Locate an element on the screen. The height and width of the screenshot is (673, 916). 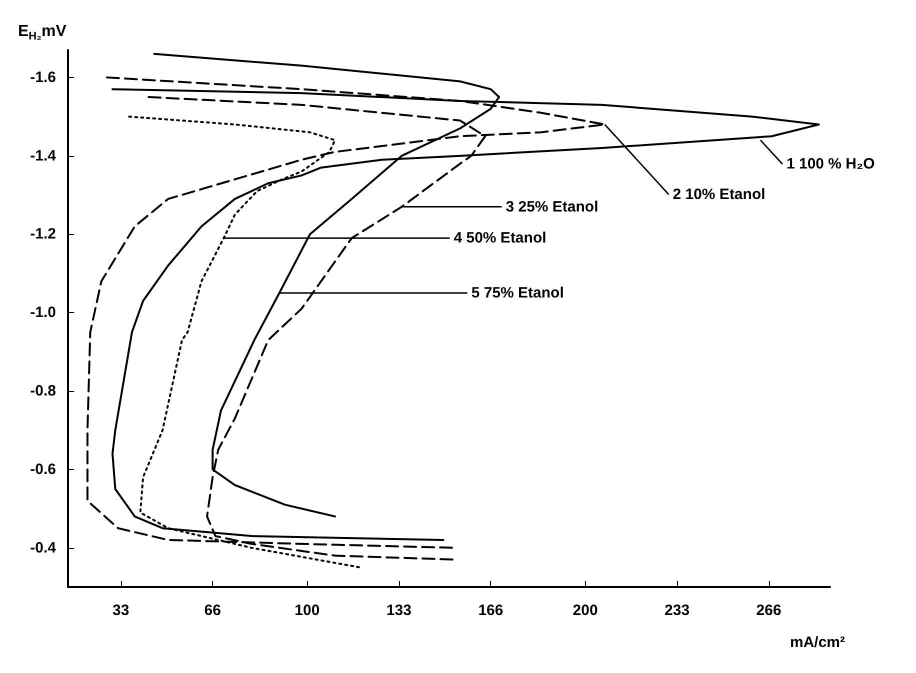
y-tick-label: -1.0 is located at coordinates (43, 313).